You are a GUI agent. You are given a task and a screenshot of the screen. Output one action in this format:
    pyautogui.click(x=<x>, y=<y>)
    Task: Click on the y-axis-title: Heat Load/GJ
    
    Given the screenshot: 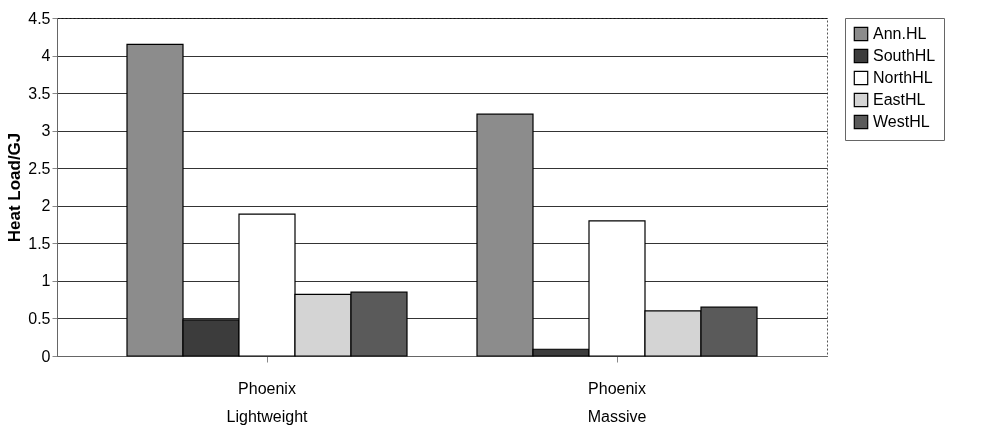 What is the action you would take?
    pyautogui.click(x=15, y=187)
    